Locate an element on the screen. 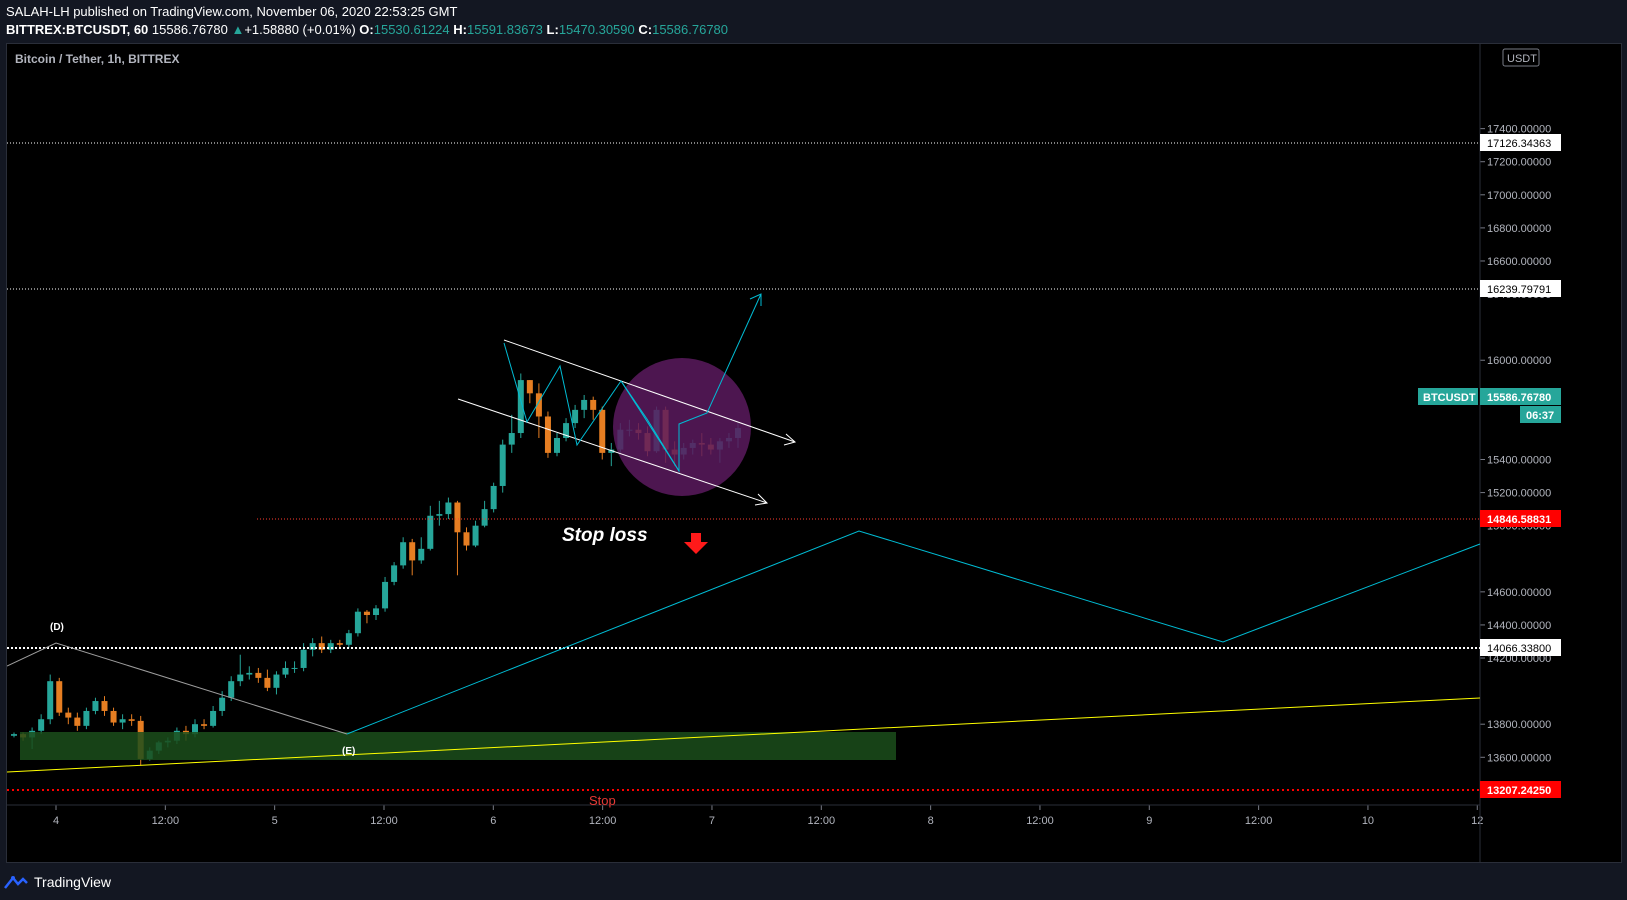 The width and height of the screenshot is (1627, 900). high-label: H: is located at coordinates (460, 29).